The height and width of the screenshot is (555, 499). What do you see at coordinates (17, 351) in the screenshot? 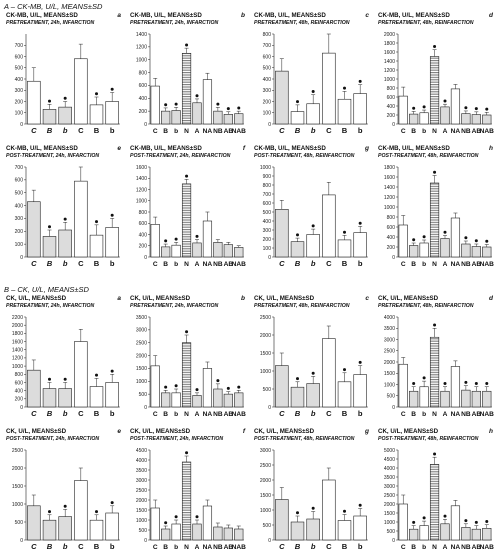
I see `y-tick-label: 1400` at bounding box center [17, 351].